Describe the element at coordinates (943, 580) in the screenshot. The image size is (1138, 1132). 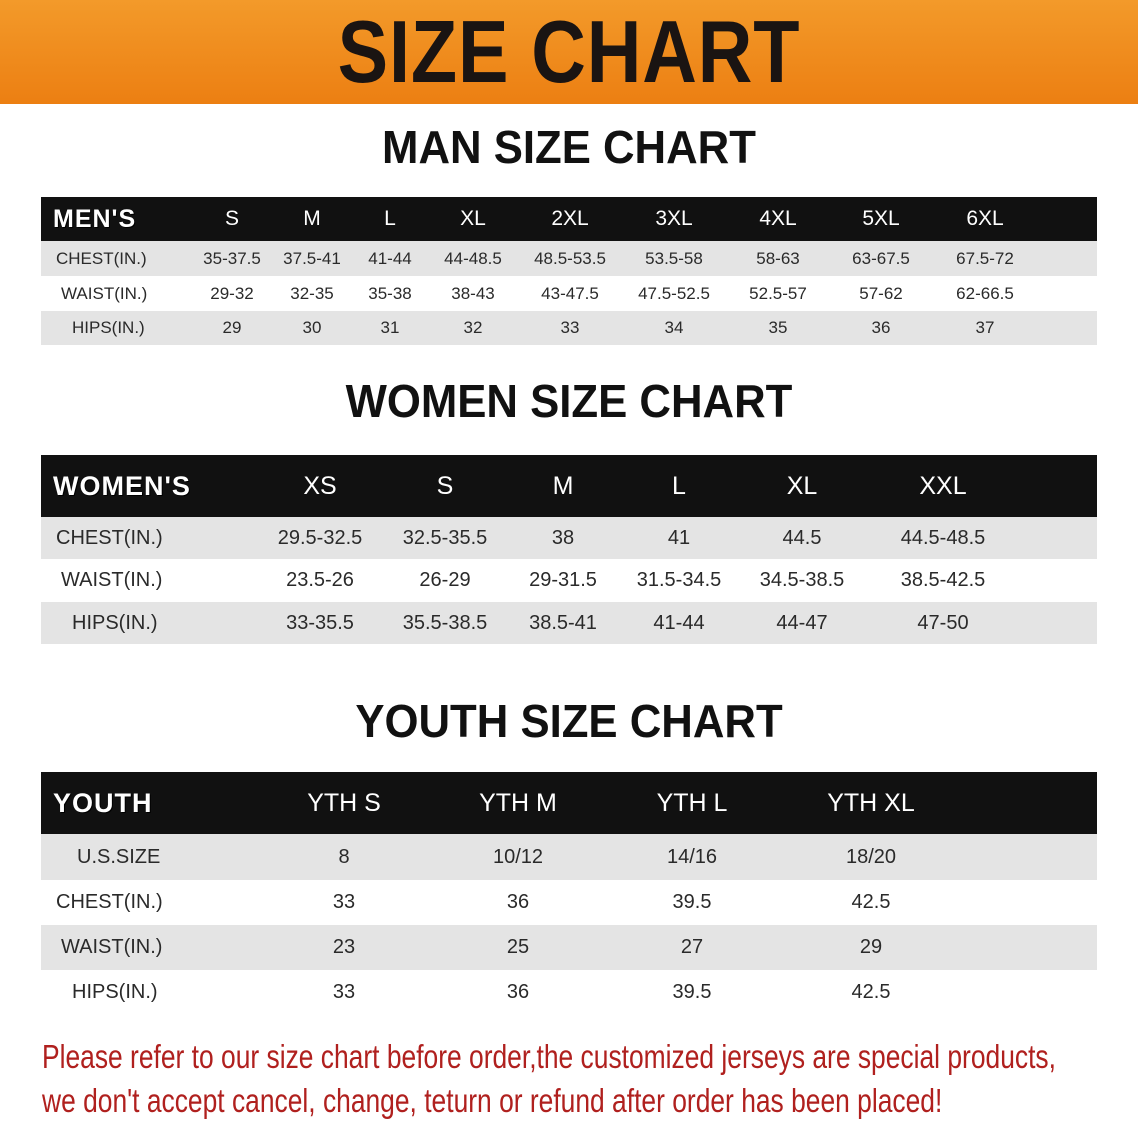
I see `women-table-cell: 38.5-42.5` at that location.